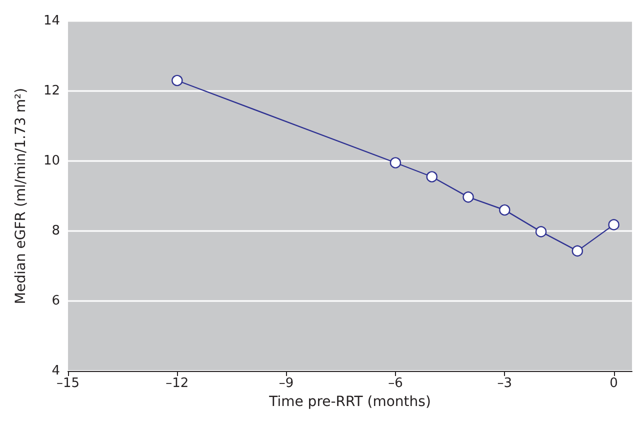 This screenshot has width=640, height=423. I want to click on x-tick-label: –12, so click(177, 383).